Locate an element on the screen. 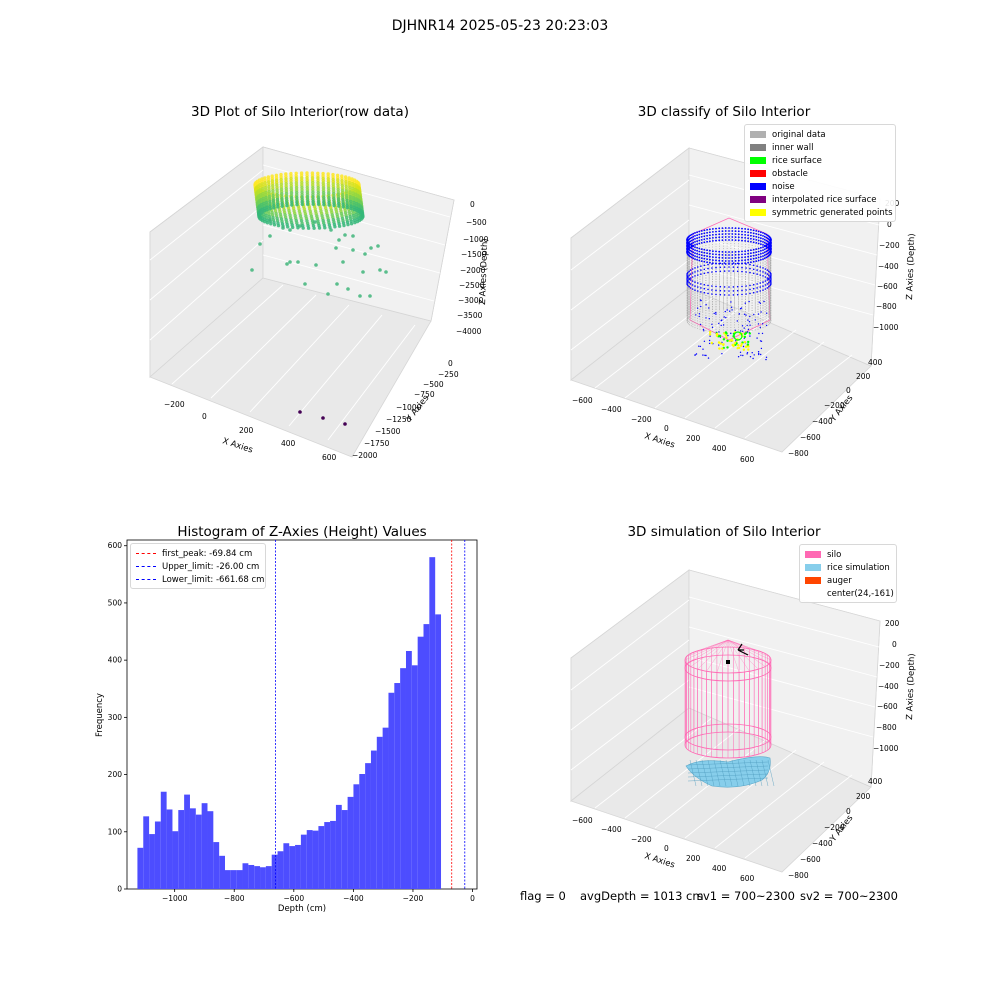 The width and height of the screenshot is (1000, 1000). simulation-x-tick: −600 is located at coordinates (582, 820).